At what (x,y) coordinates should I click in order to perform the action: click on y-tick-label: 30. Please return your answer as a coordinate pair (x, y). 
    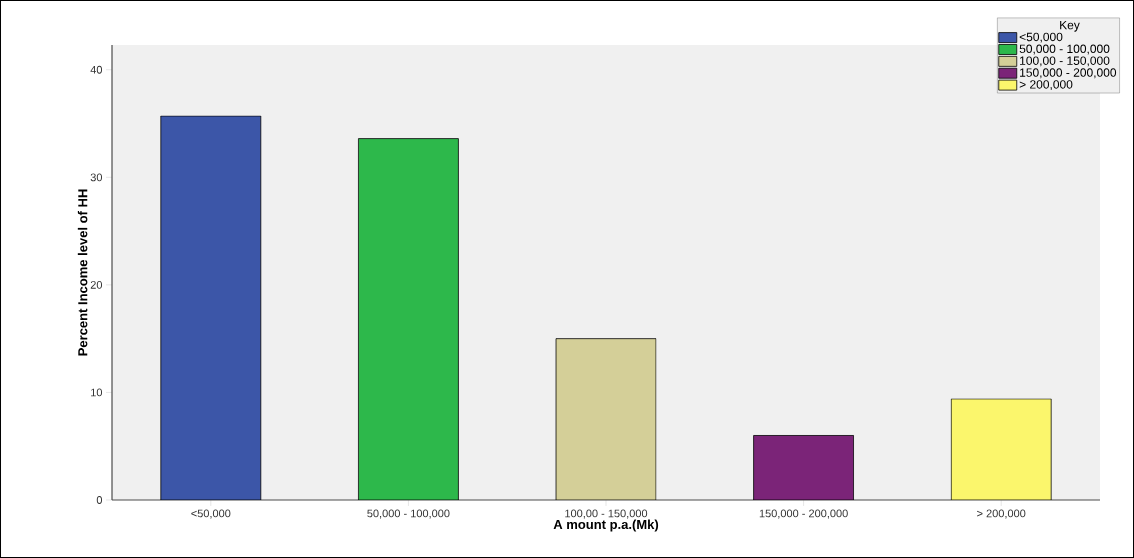
    Looking at the image, I should click on (96, 177).